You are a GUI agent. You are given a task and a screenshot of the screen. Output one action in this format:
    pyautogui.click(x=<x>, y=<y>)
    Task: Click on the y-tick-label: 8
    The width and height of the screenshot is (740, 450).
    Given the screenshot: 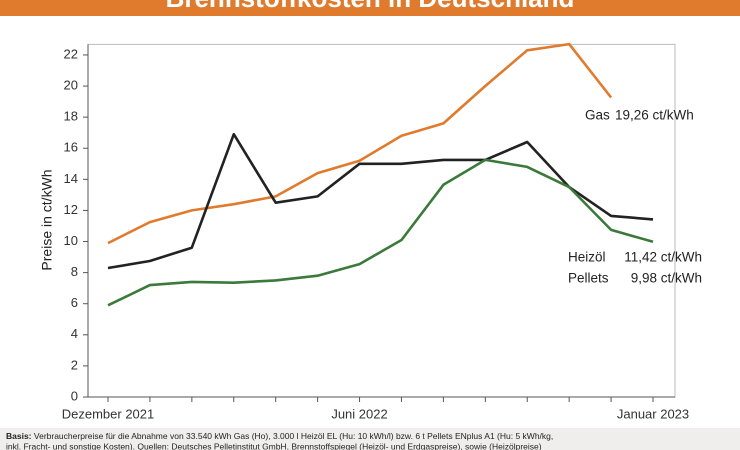 What is the action you would take?
    pyautogui.click(x=74, y=271)
    